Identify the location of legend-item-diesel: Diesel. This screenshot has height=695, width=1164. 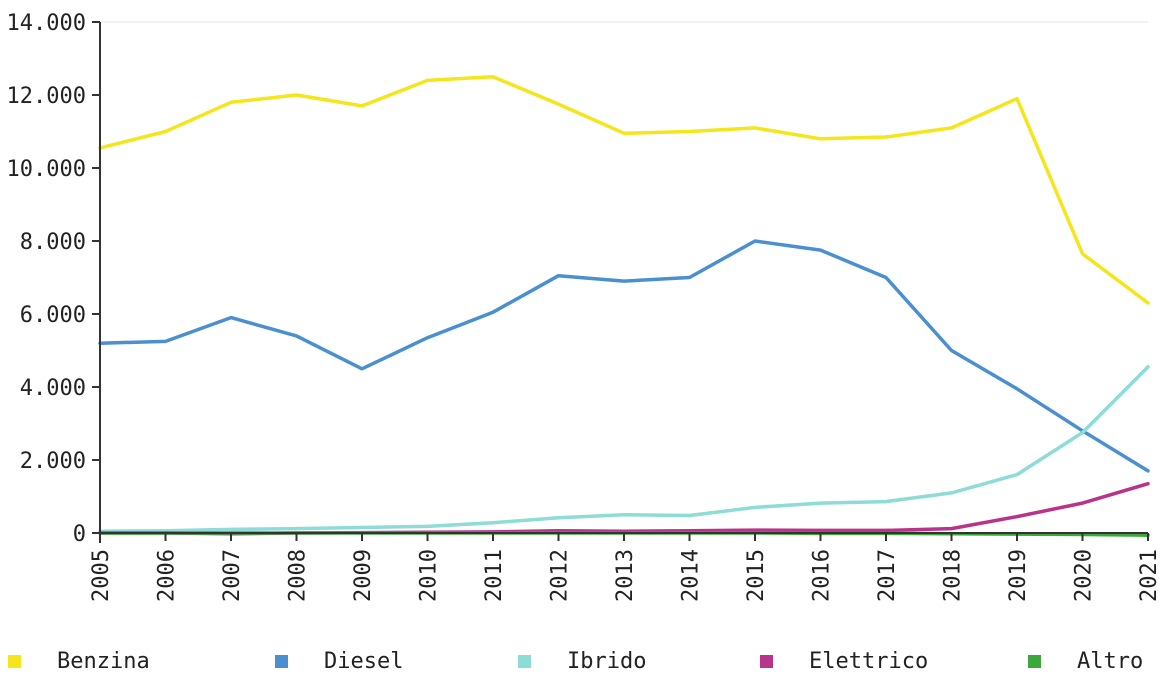
(339, 661).